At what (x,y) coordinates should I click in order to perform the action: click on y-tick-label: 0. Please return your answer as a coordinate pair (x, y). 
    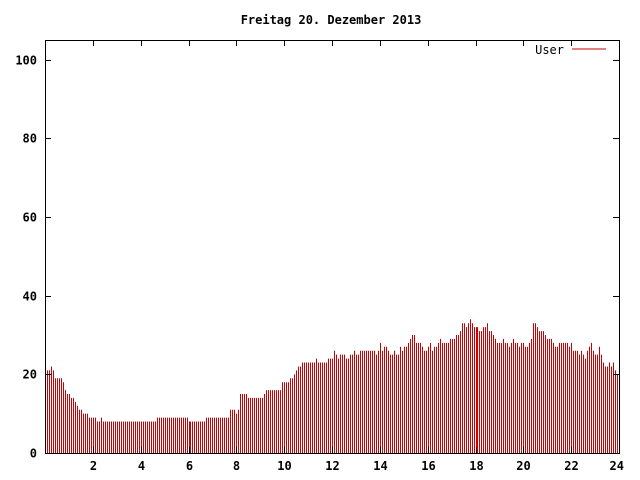
    Looking at the image, I should click on (33, 454).